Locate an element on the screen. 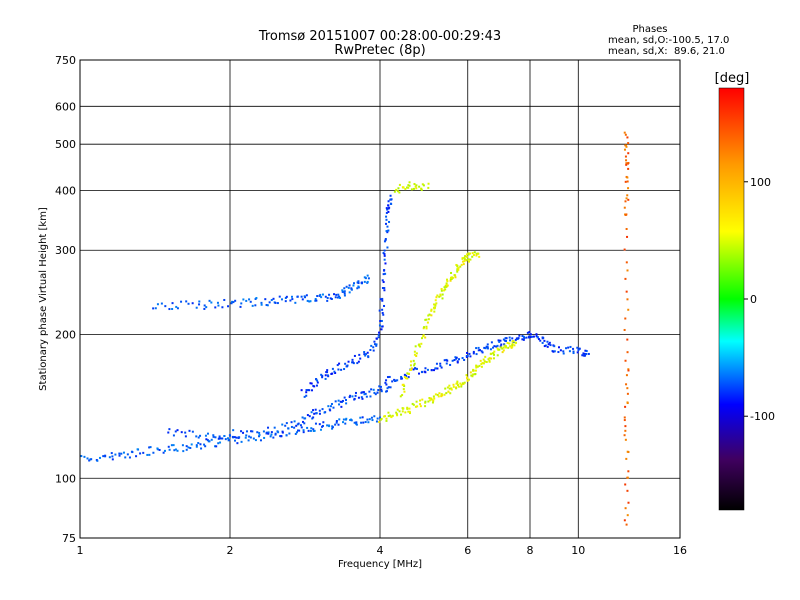 The height and width of the screenshot is (600, 800). x-tick-label: 10 is located at coordinates (578, 550).